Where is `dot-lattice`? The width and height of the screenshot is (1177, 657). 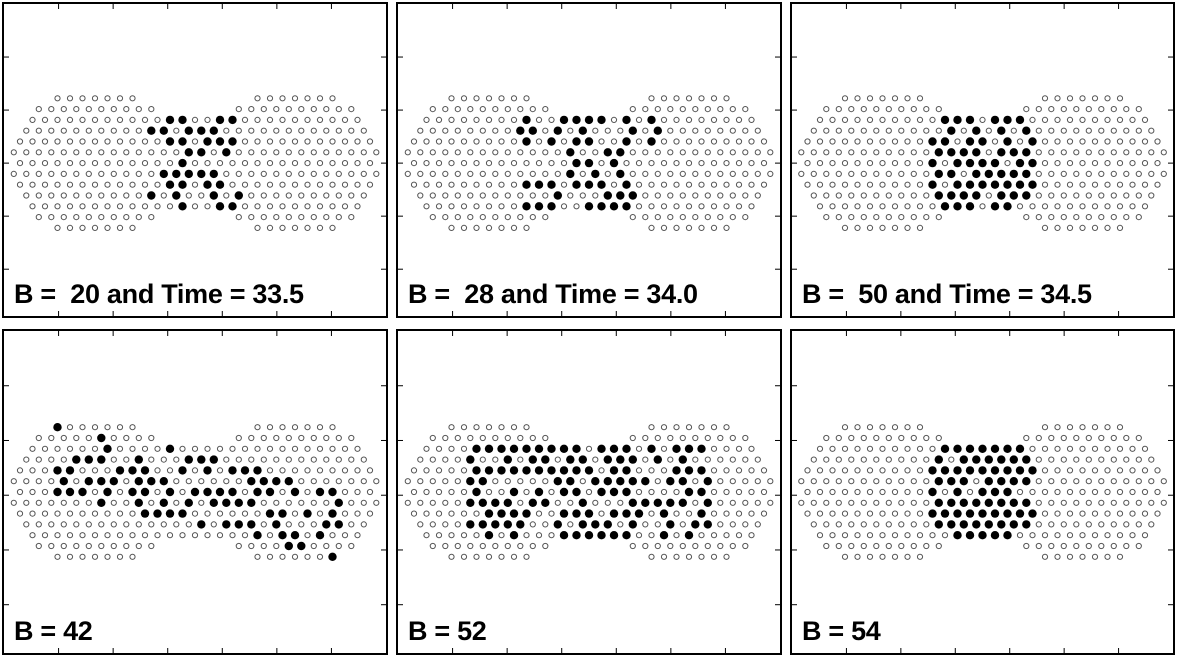
dot-lattice is located at coordinates (982, 492).